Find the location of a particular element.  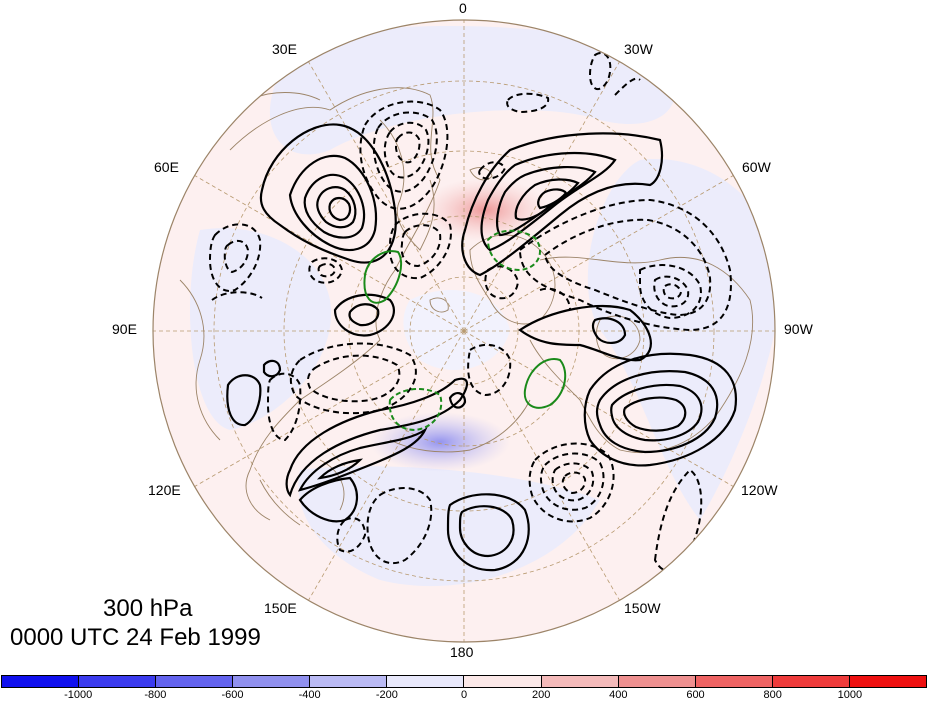

coast-siberia is located at coordinates (313, 430).